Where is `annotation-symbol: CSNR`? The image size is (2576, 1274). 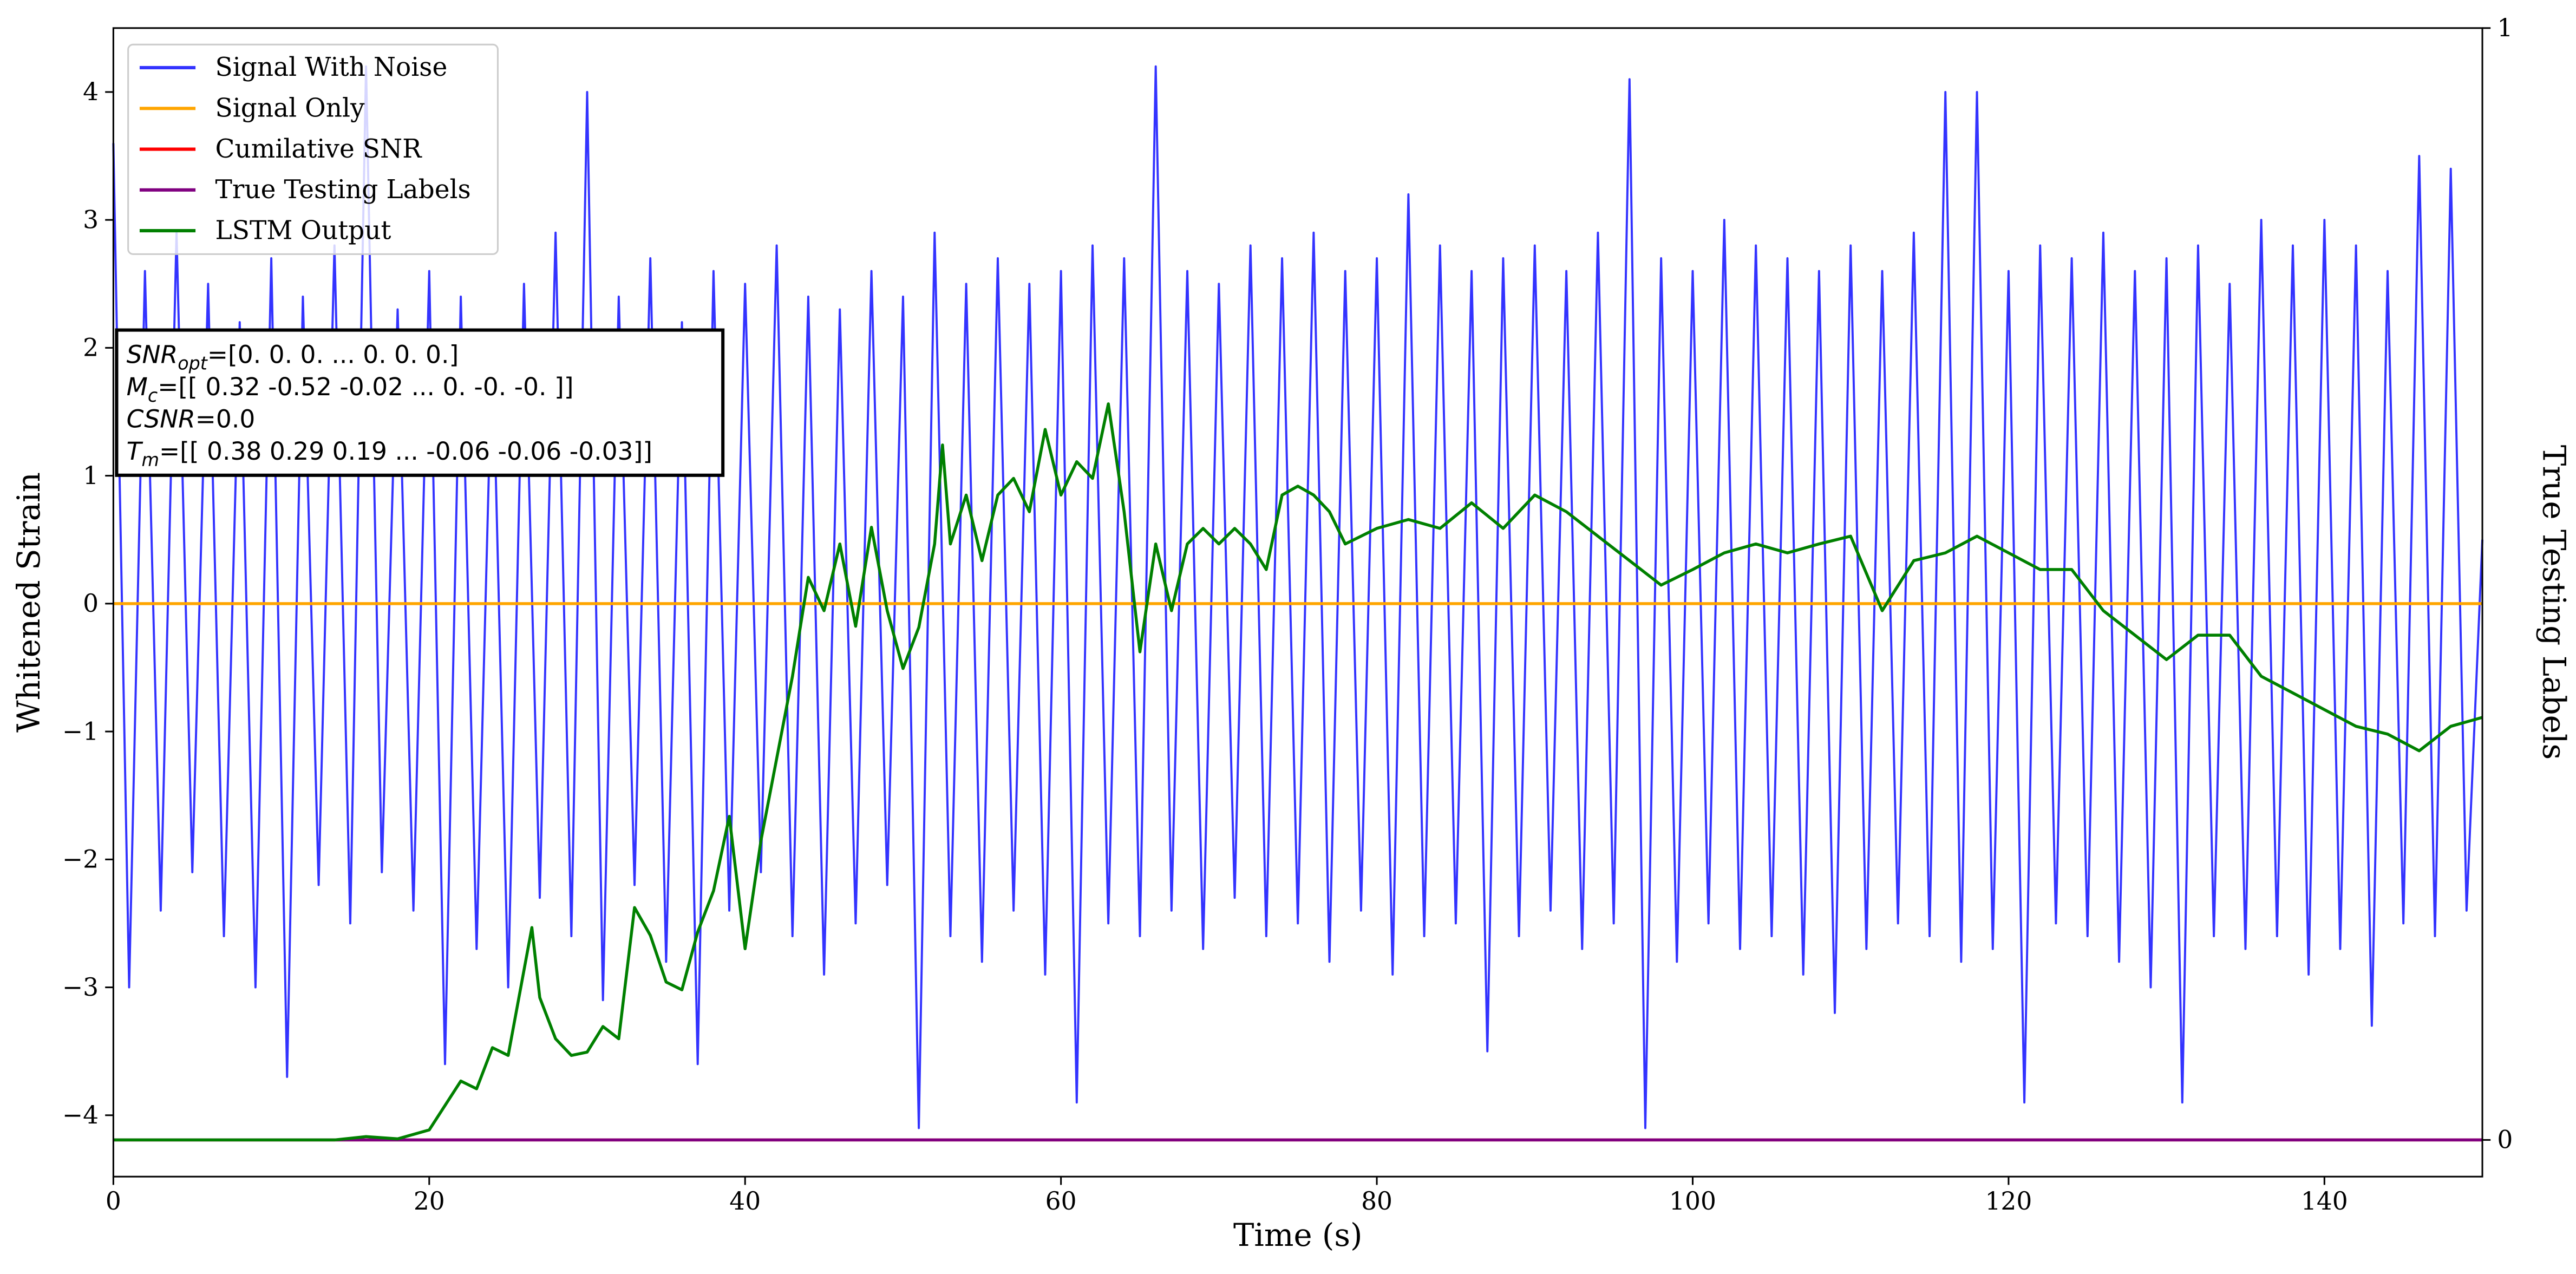
annotation-symbol: CSNR is located at coordinates (161, 418).